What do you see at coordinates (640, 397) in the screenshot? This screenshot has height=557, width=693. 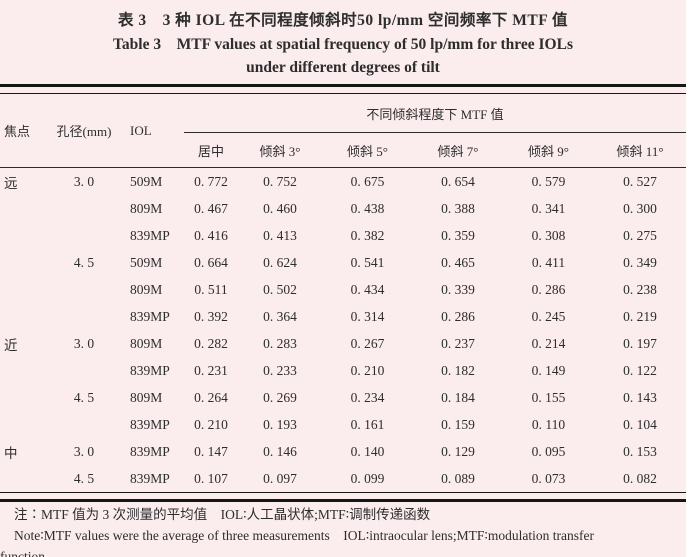 I see `cell-mtf-tilt11: 0. 143` at bounding box center [640, 397].